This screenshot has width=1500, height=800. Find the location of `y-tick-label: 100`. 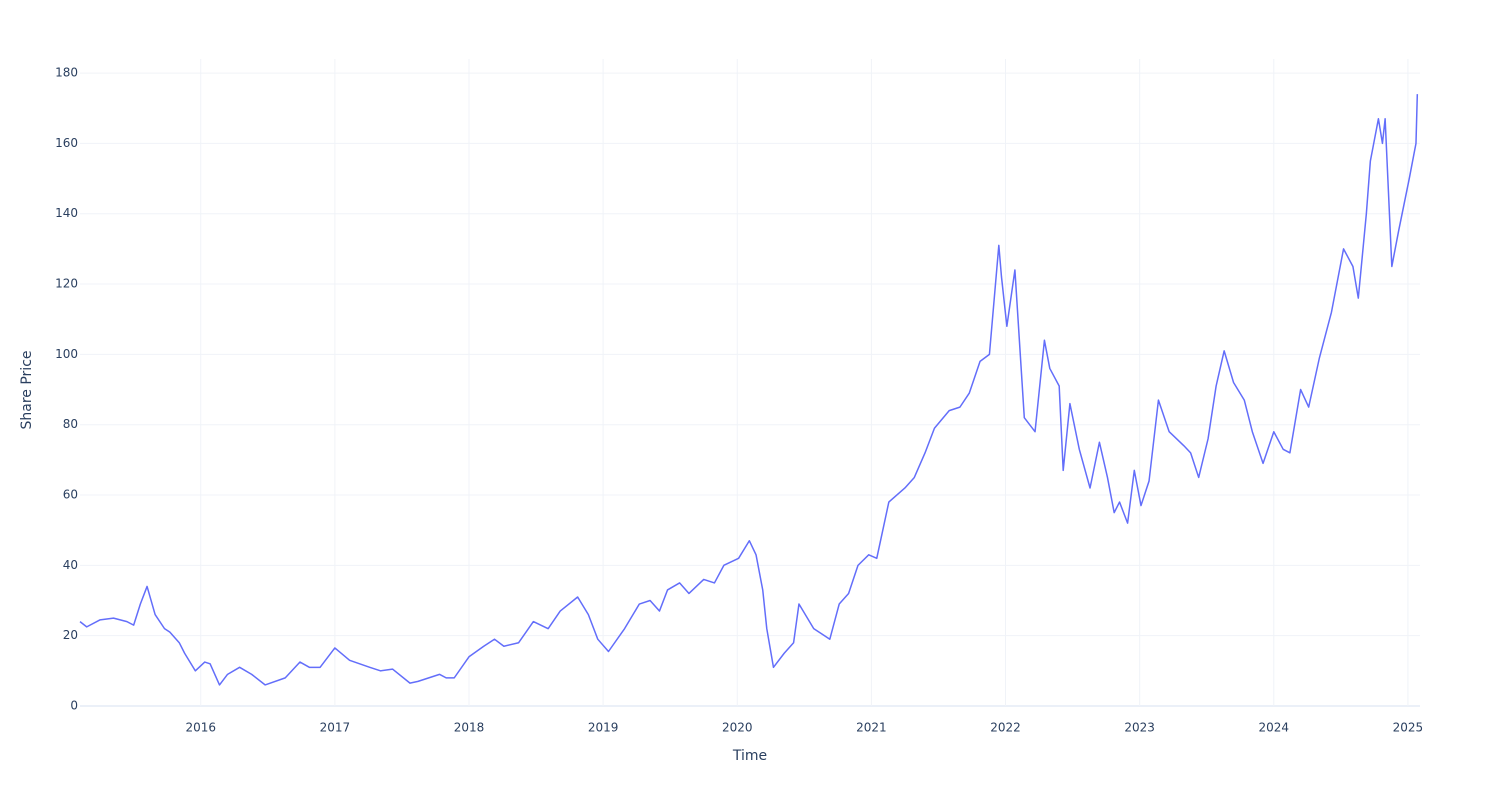

y-tick-label: 100 is located at coordinates (66, 354).